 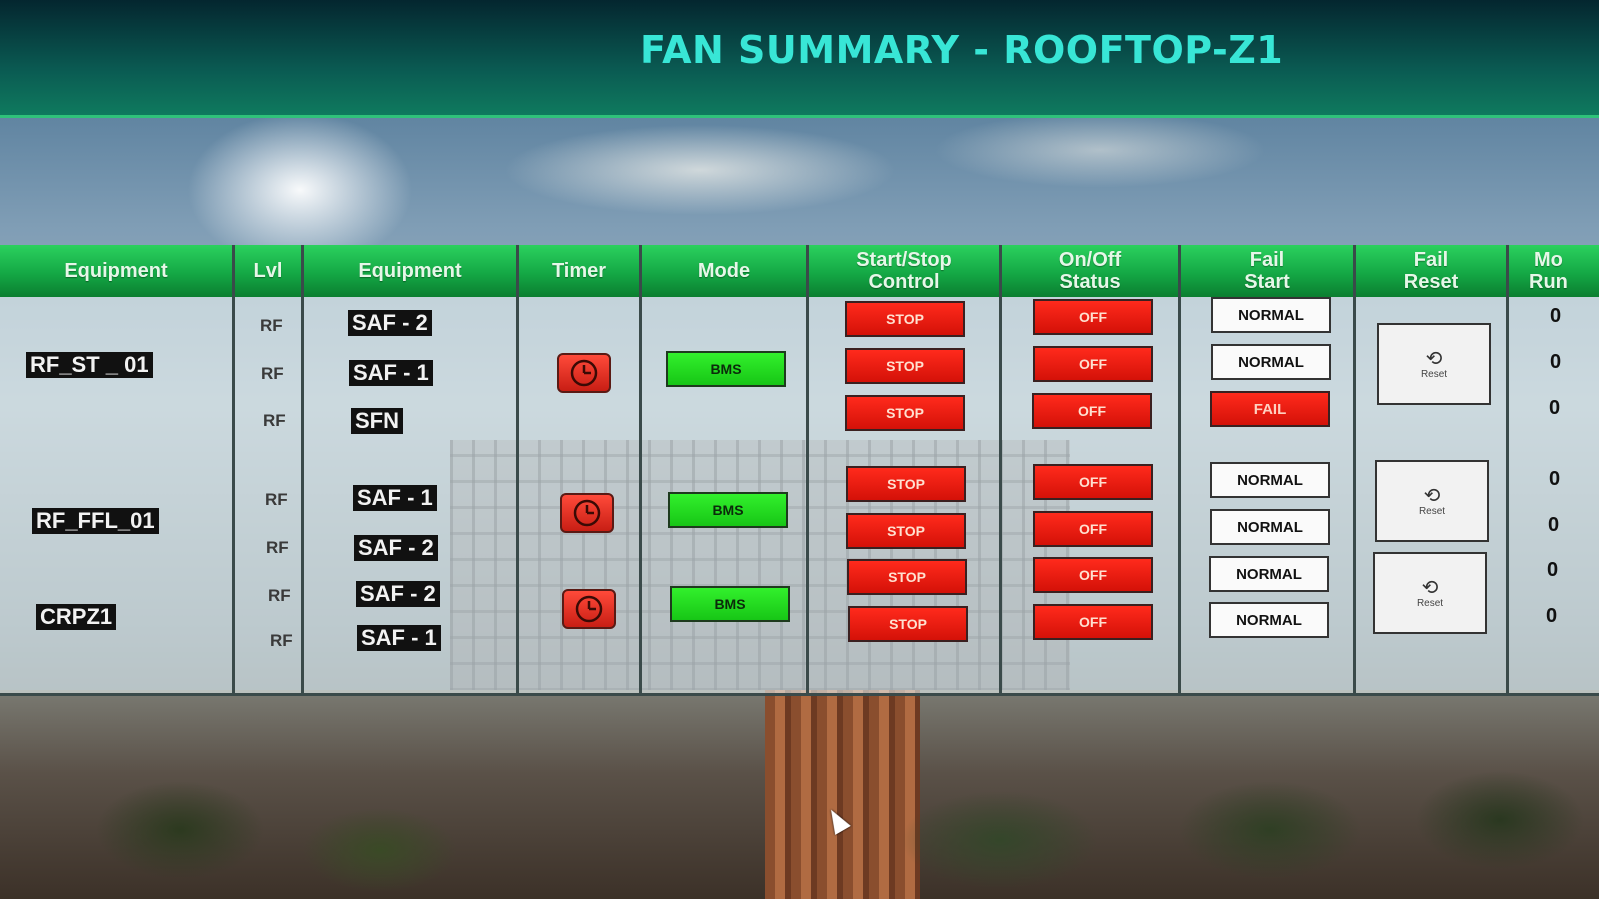 I want to click on equipment-tag: SFN, so click(x=377, y=421).